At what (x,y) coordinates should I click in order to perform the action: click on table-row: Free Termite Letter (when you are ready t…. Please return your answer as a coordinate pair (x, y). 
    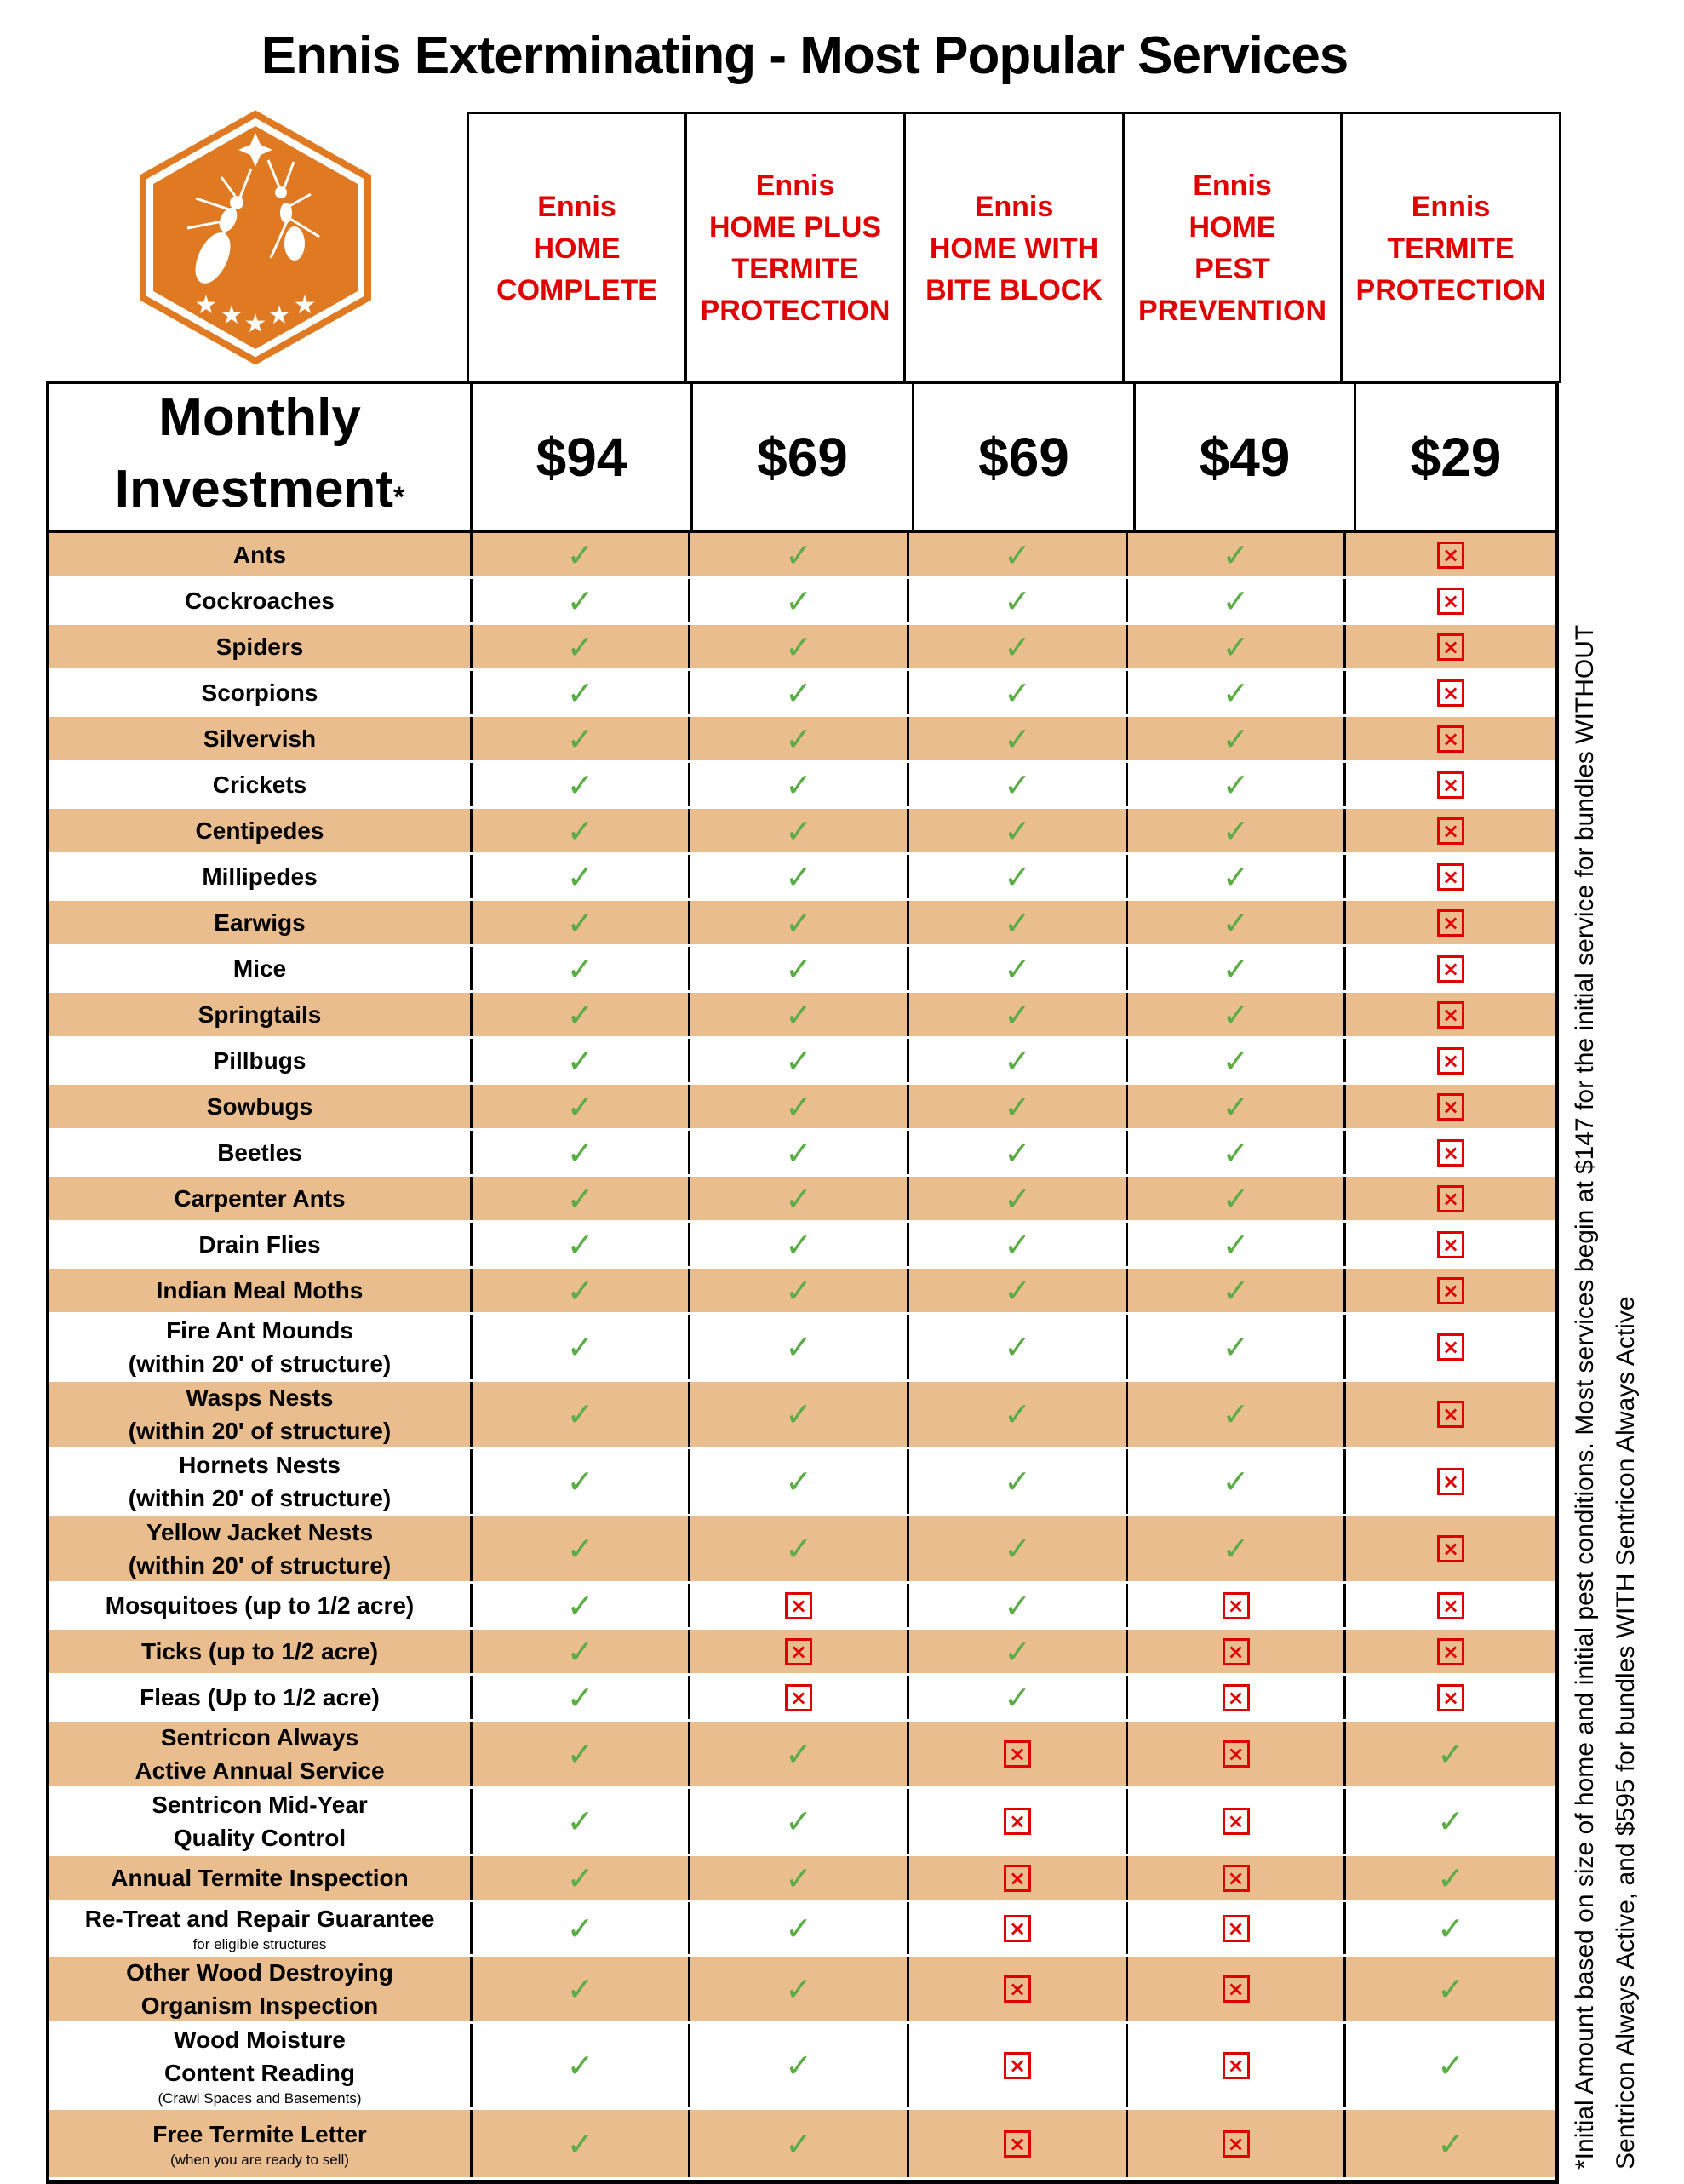
    Looking at the image, I should click on (802, 2145).